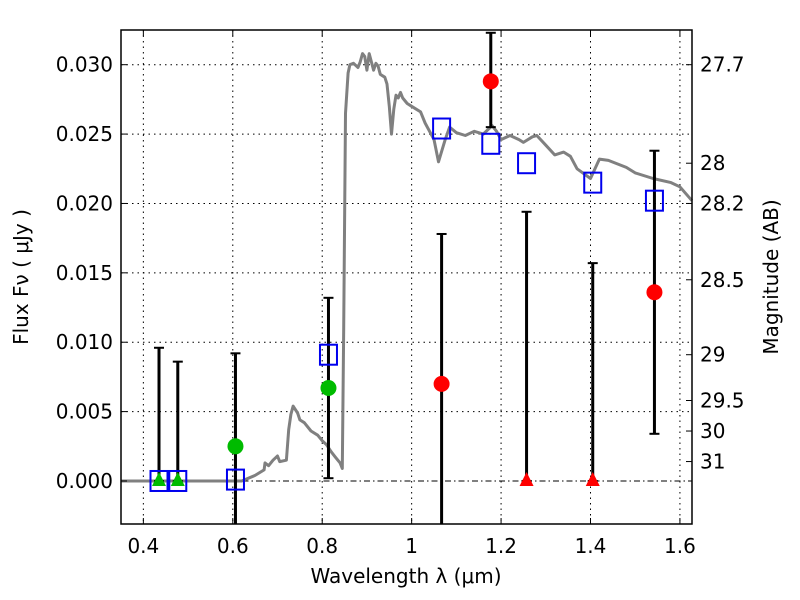 This screenshot has width=800, height=600. What do you see at coordinates (322, 546) in the screenshot?
I see `x-tick-label: 0.8` at bounding box center [322, 546].